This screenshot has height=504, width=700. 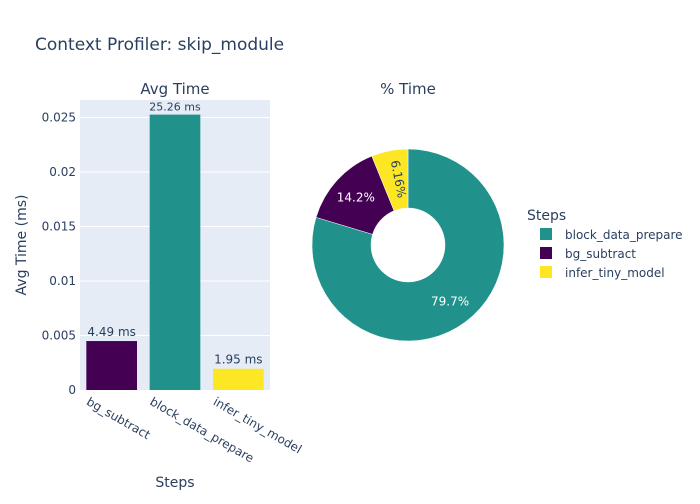 I want to click on bar-bg_subtract, so click(x=111, y=365).